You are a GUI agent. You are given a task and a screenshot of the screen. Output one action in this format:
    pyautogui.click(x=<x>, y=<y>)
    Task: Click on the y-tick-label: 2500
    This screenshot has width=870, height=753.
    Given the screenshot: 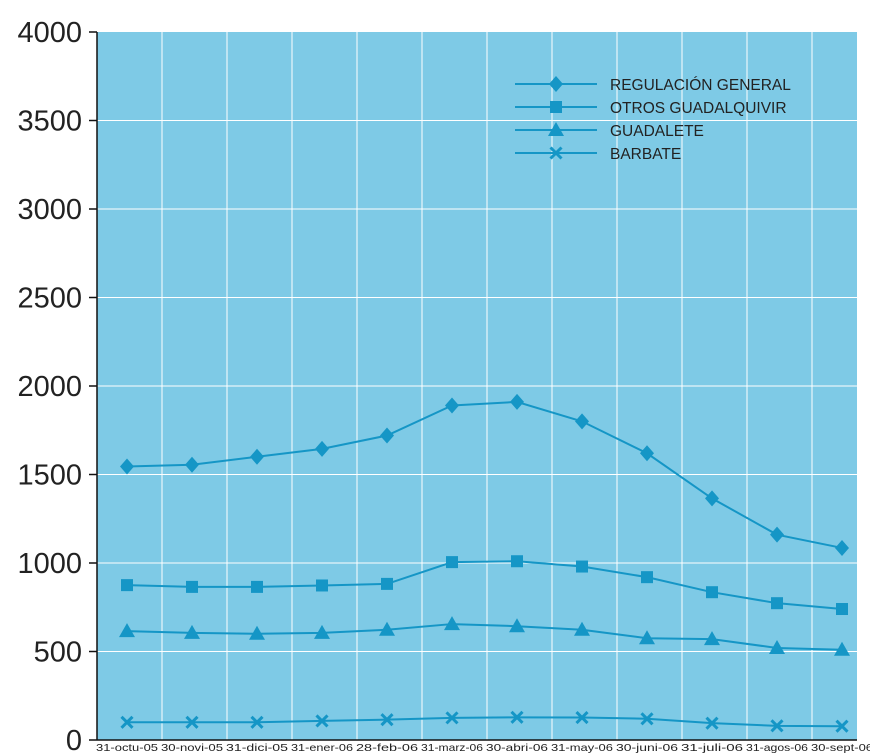 What is the action you would take?
    pyautogui.click(x=49, y=299)
    